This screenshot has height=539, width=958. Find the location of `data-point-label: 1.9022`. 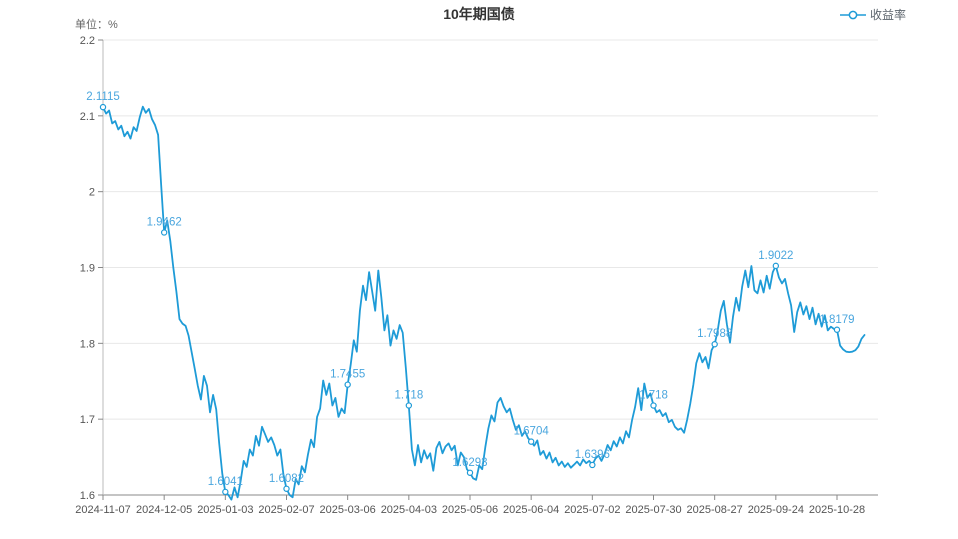

data-point-label: 1.9022 is located at coordinates (775, 256).